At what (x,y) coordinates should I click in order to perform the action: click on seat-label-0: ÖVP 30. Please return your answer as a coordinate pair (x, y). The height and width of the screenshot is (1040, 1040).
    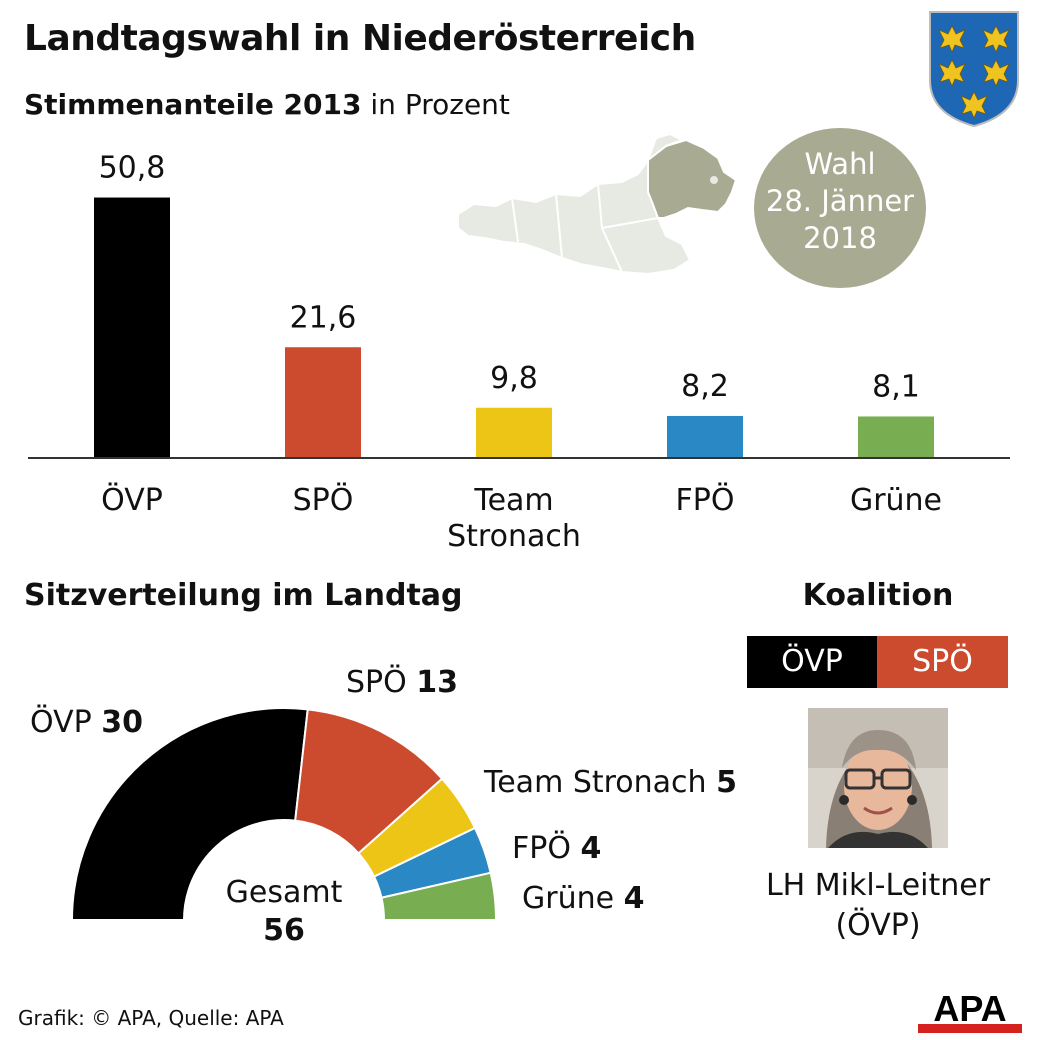
    Looking at the image, I should click on (86, 722).